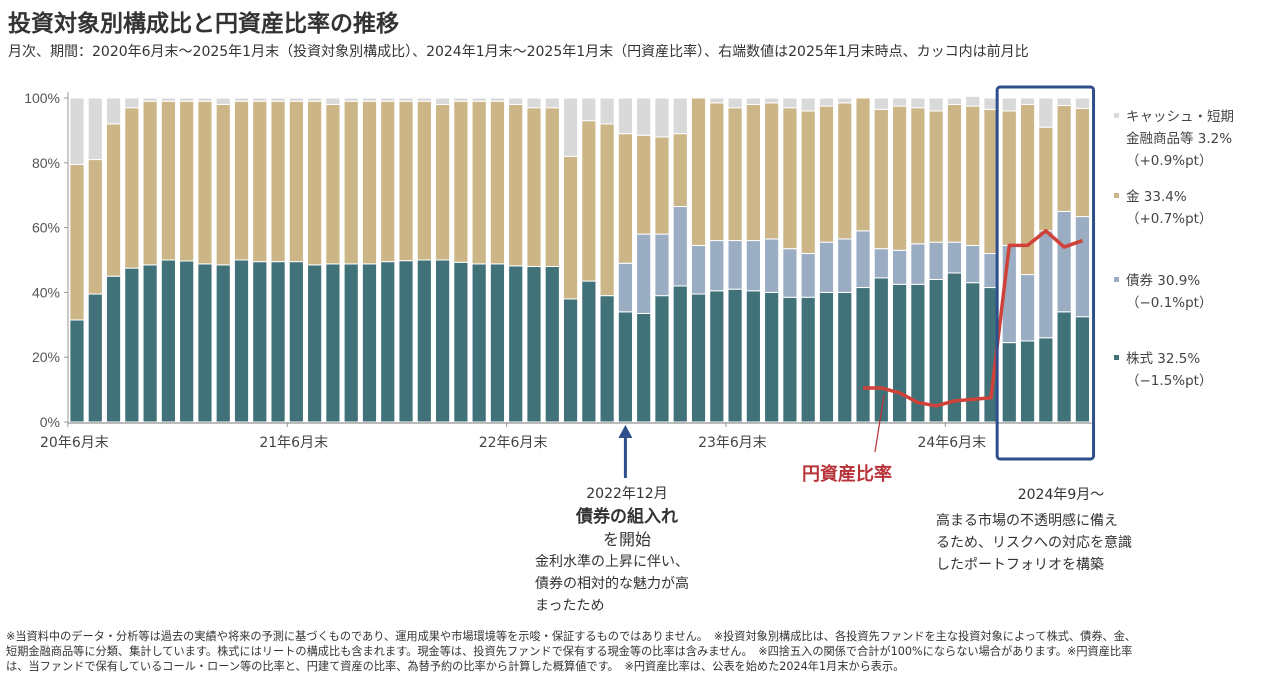 This screenshot has height=687, width=1280. Describe the element at coordinates (46, 228) in the screenshot. I see `y-tick-label: 60%` at that location.